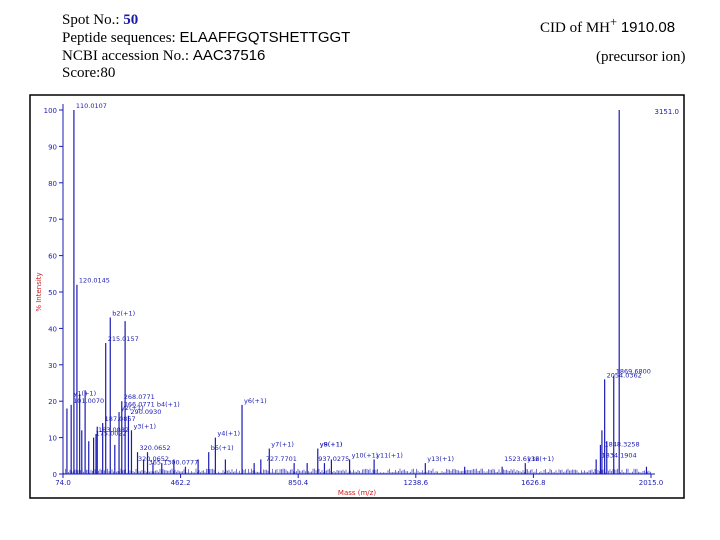  I want to click on y-tick-label: 90, so click(52, 147).